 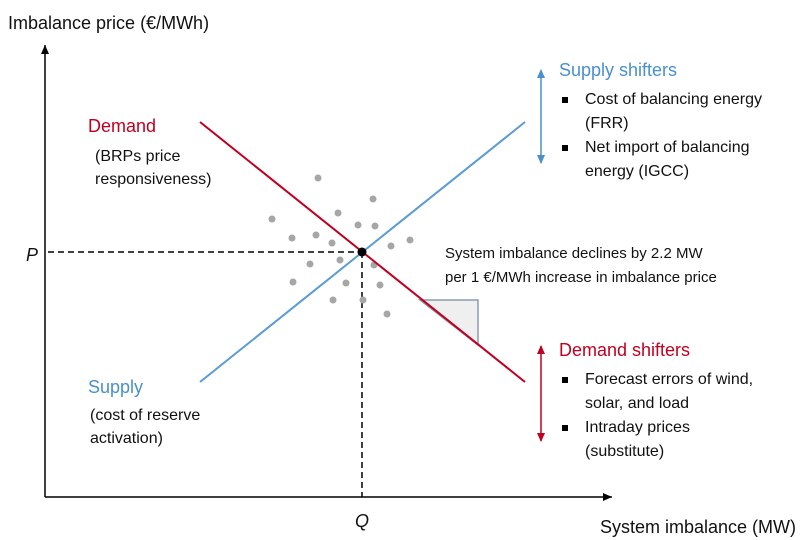 I want to click on demand-title: Demand, so click(x=122, y=126).